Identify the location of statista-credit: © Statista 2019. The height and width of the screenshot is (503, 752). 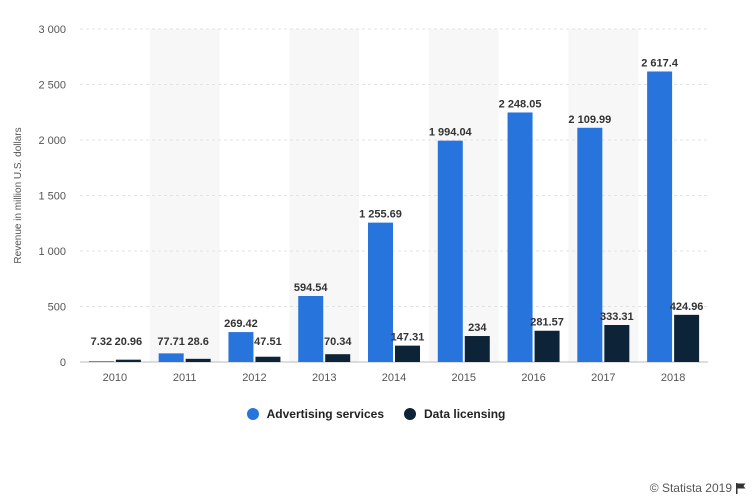
(698, 488).